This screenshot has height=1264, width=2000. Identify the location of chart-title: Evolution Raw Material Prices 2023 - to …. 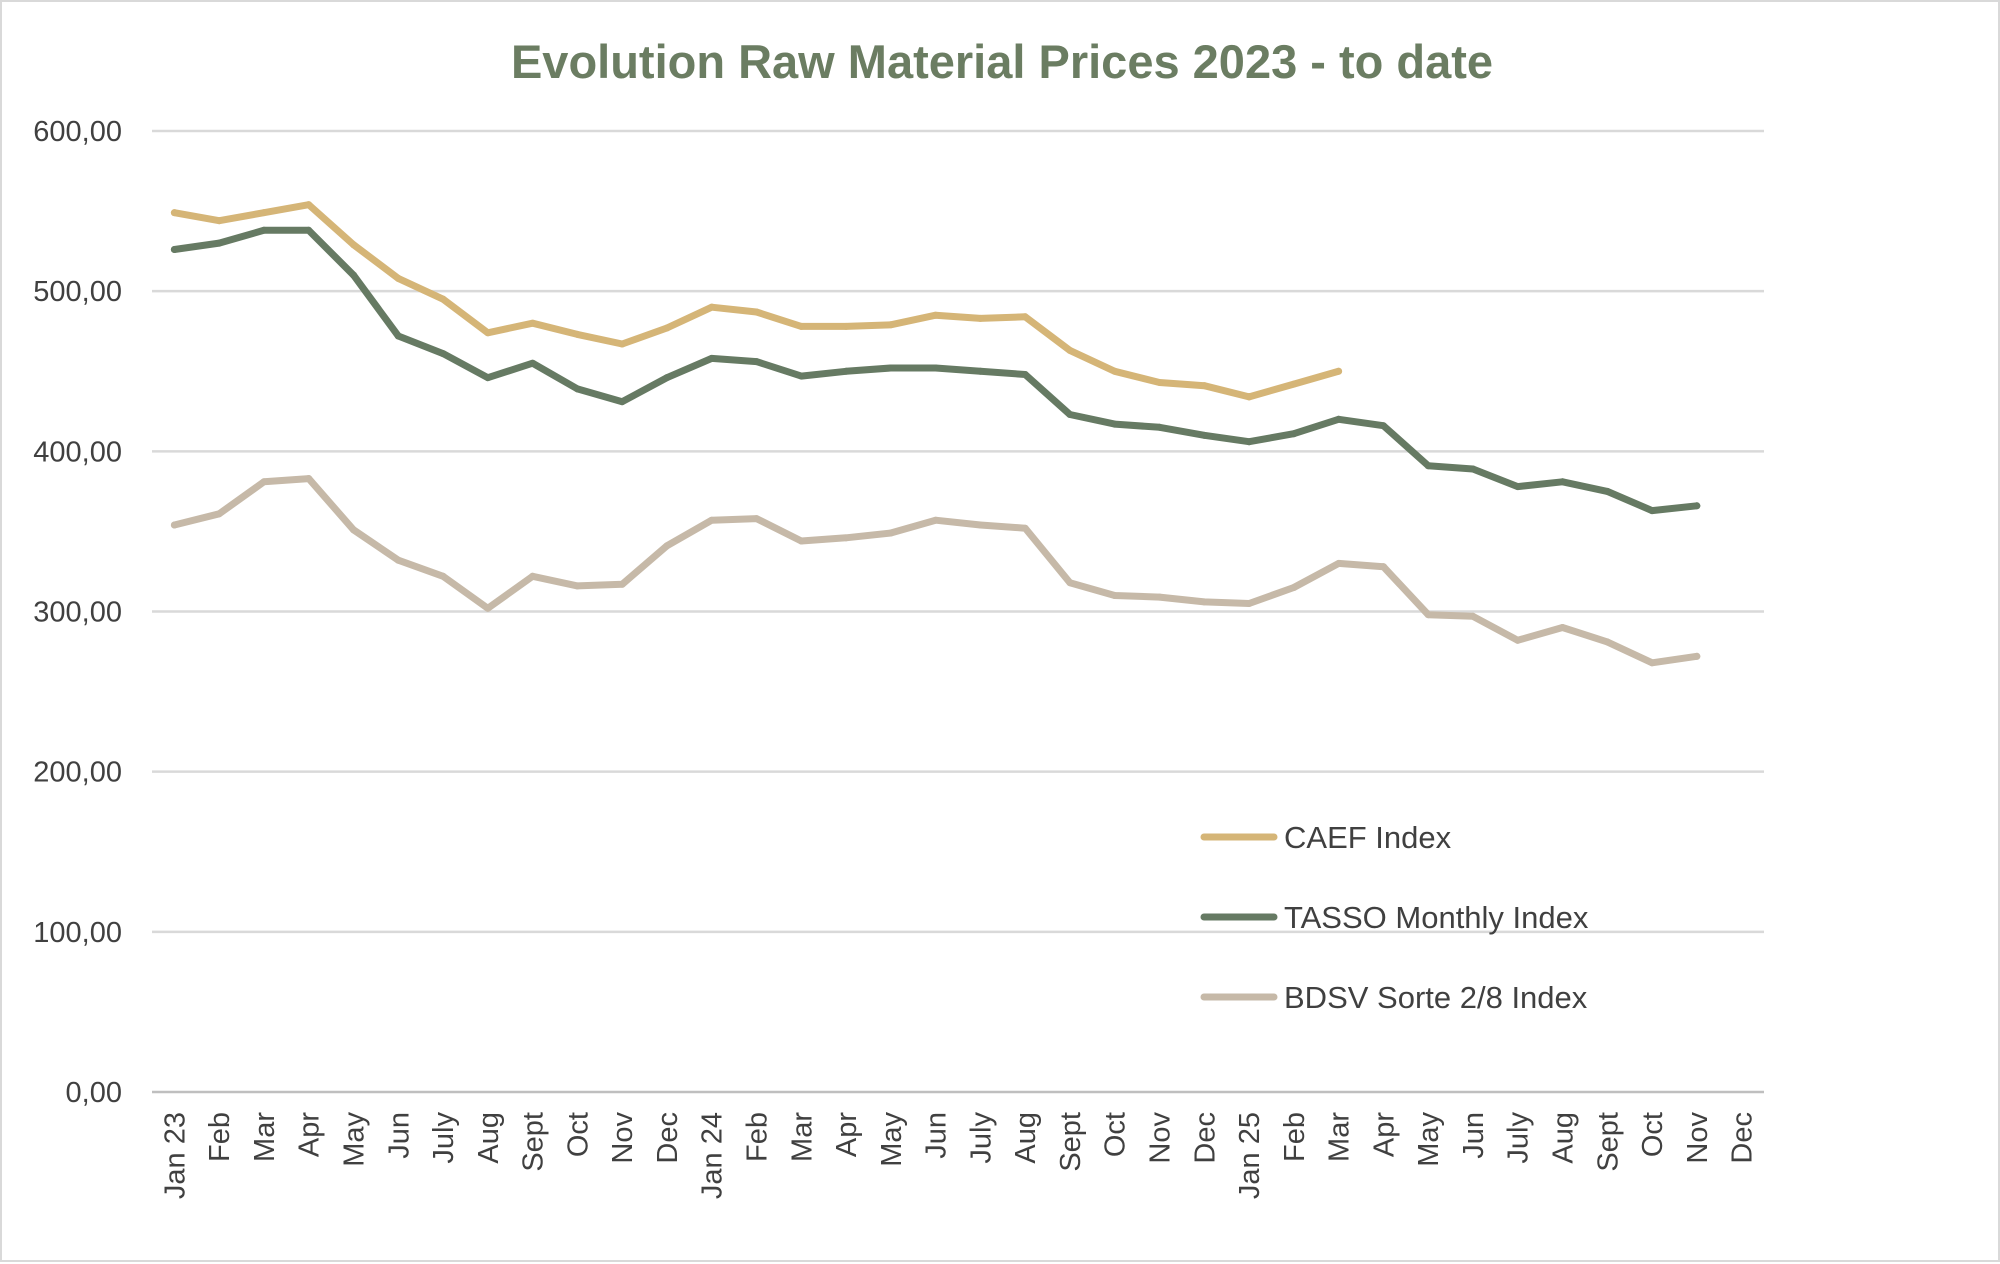
(1002, 61).